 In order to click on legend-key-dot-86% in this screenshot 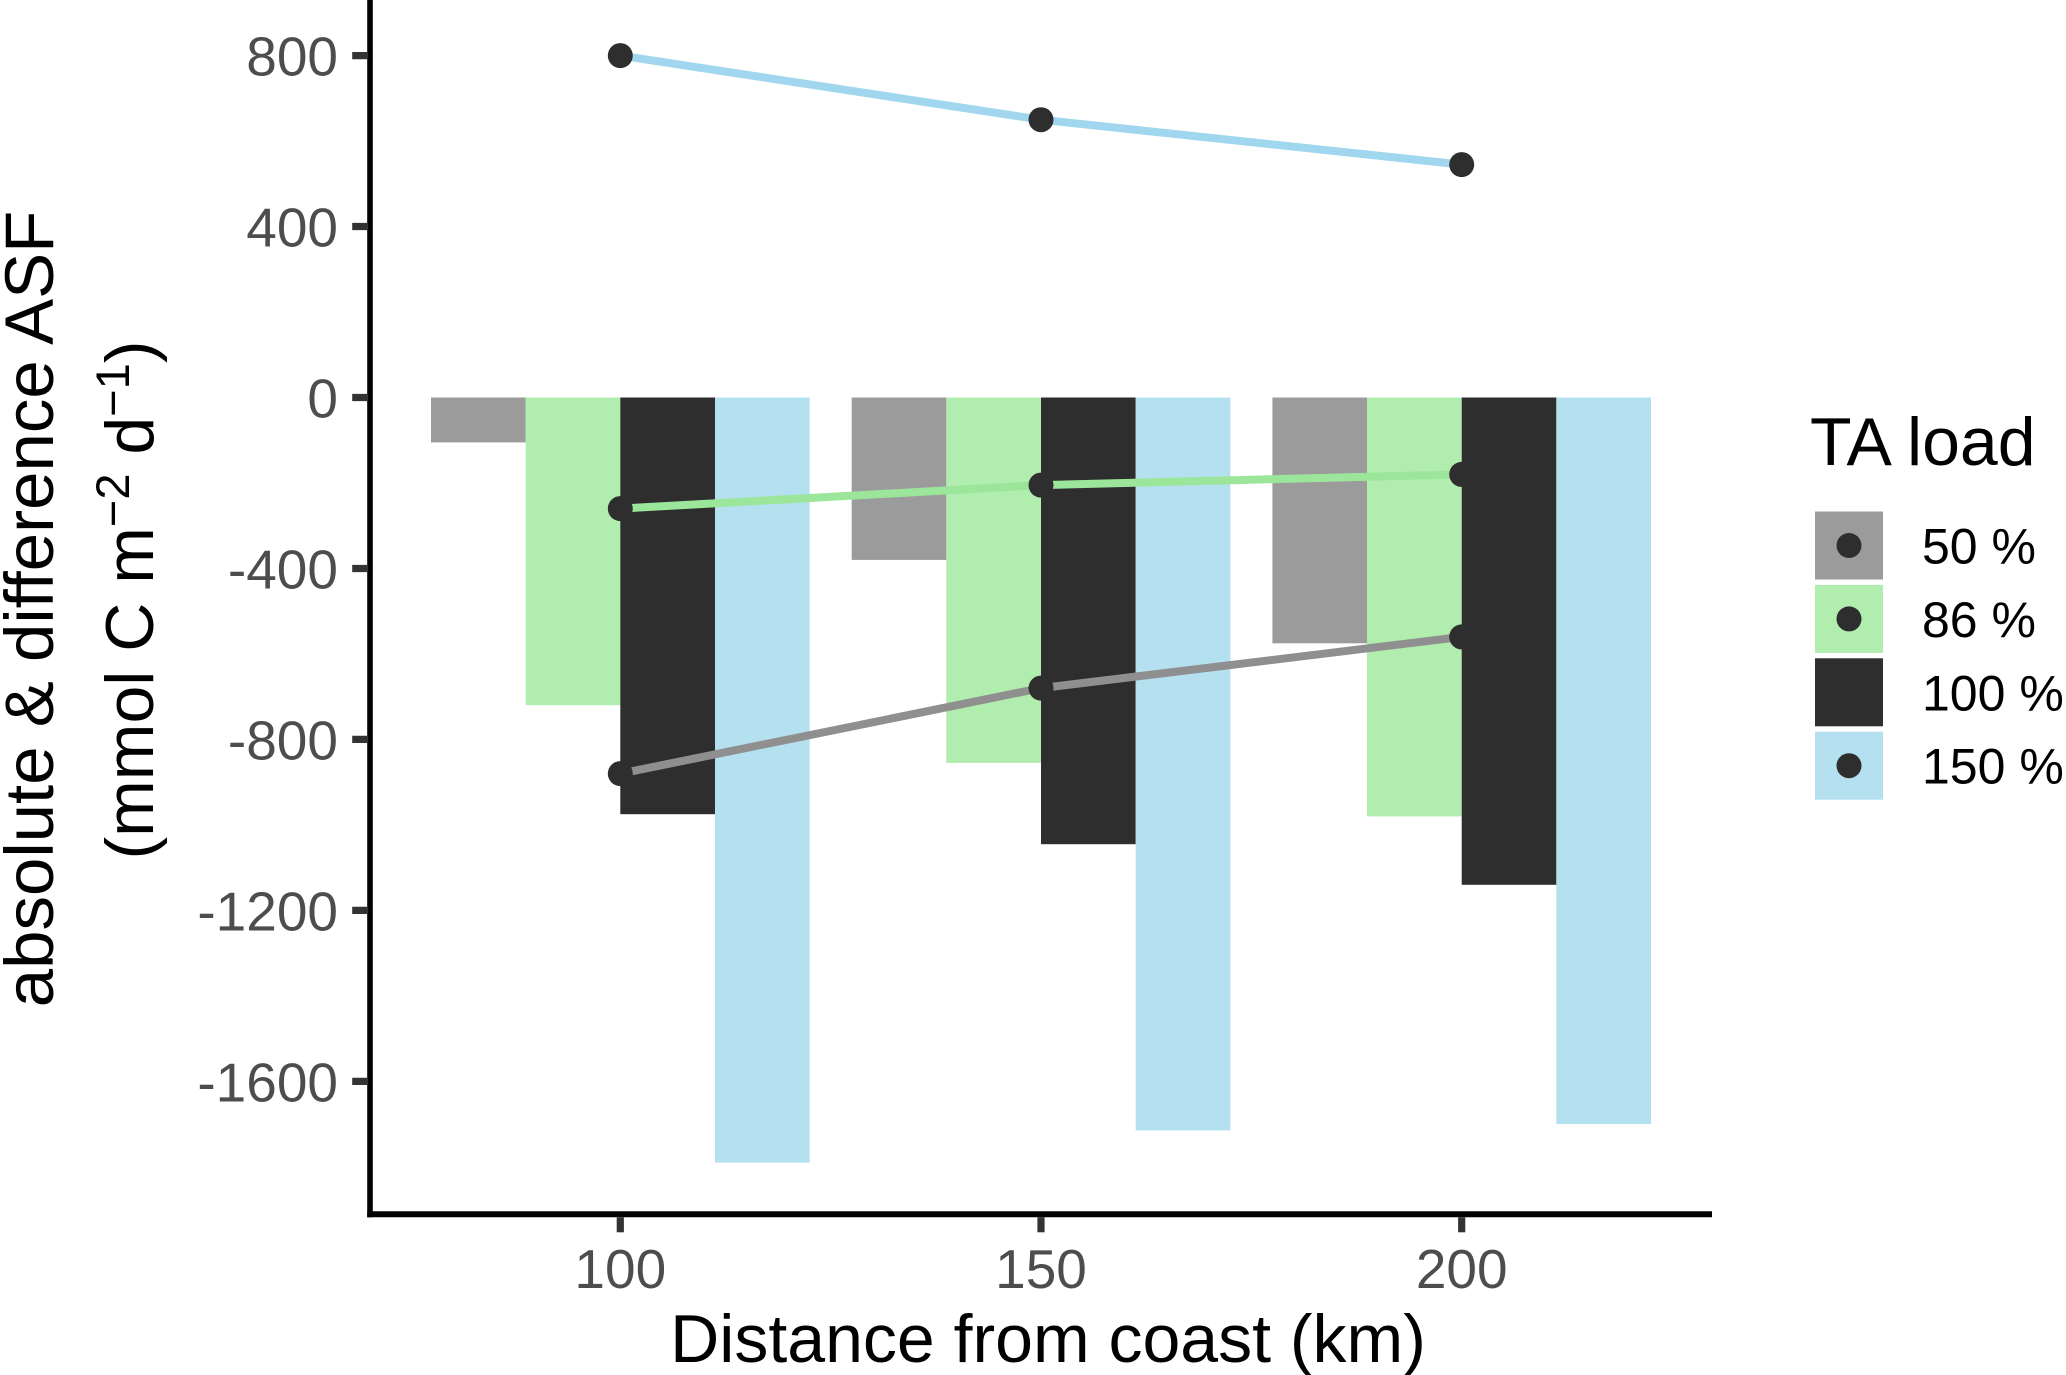, I will do `click(1849, 619)`.